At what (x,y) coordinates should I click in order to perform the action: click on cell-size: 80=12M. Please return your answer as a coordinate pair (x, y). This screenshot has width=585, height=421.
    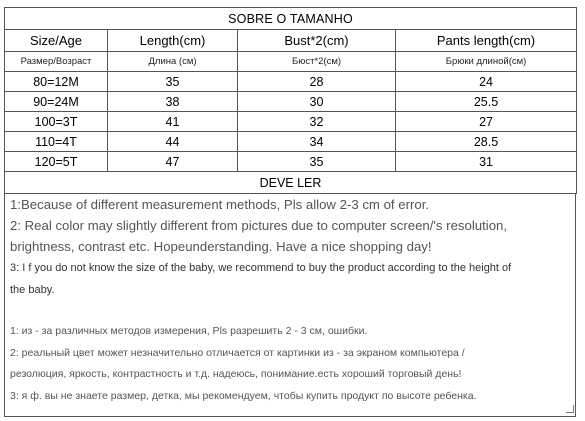
    Looking at the image, I should click on (56, 81).